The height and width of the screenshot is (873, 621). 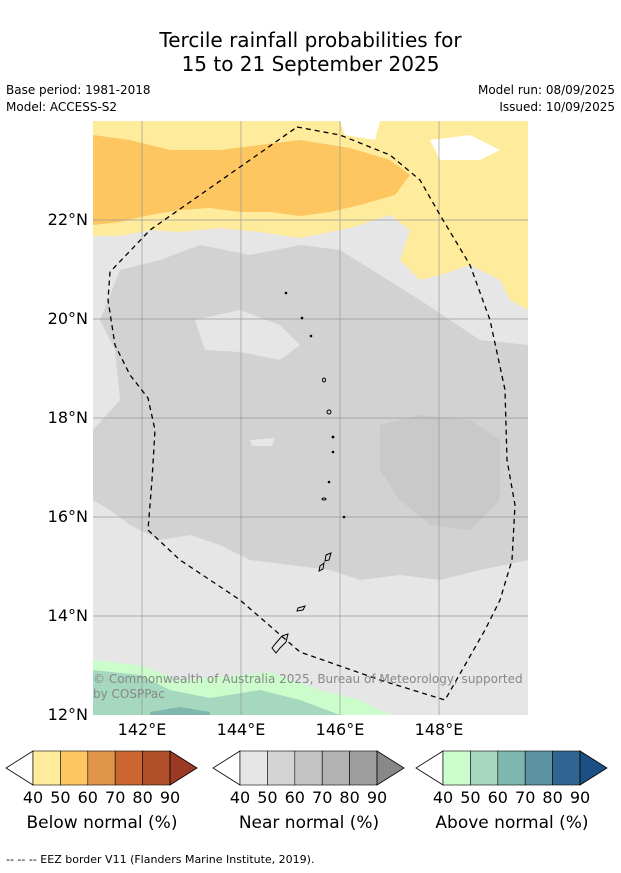 I want to click on island-saipan, so click(x=328, y=557).